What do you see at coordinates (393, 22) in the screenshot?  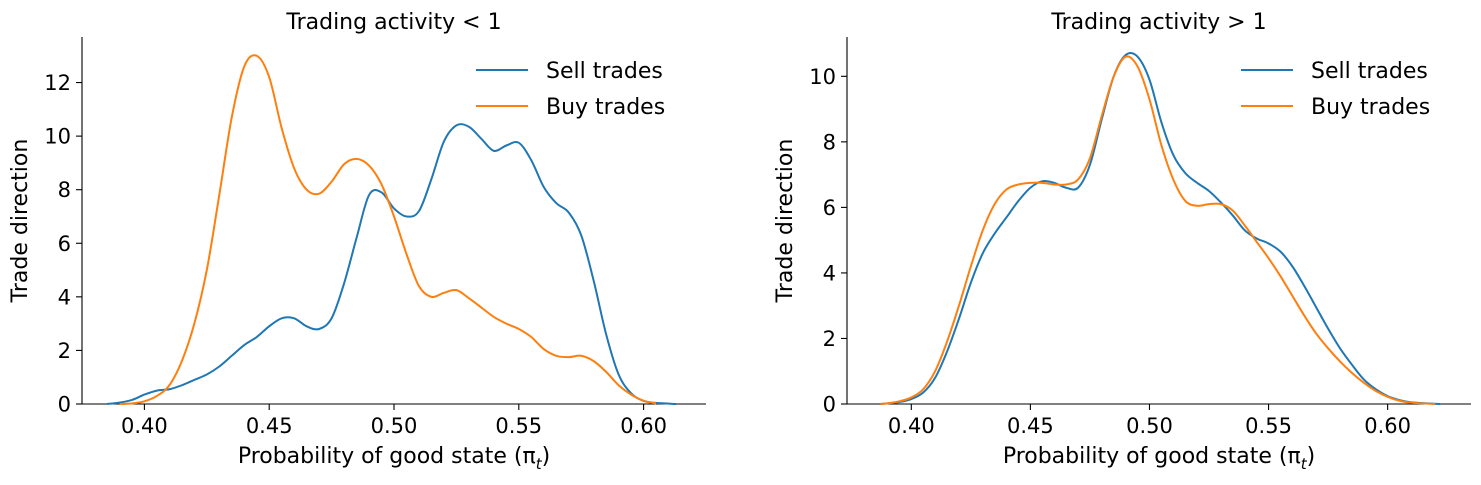 I see `chart-title: Trading activity < 1` at bounding box center [393, 22].